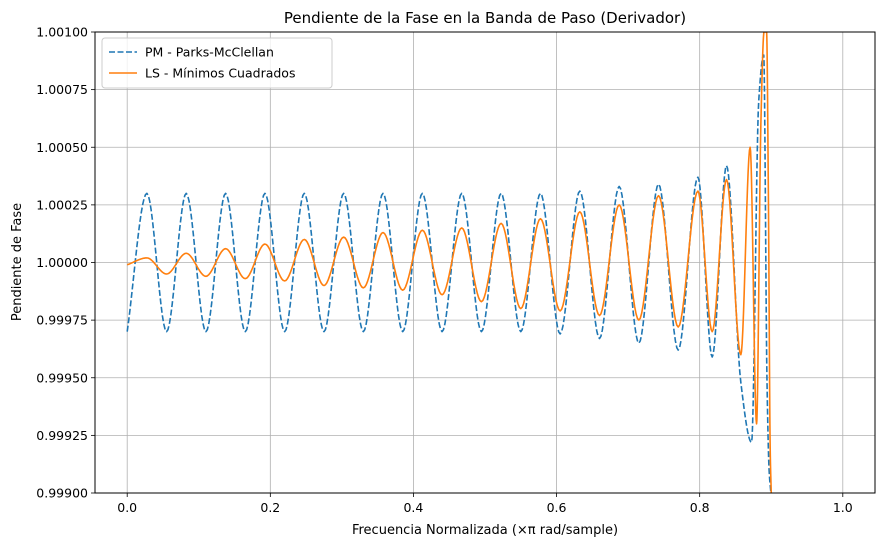 The image size is (881, 547). I want to click on x-tick-label: 0.0, so click(127, 507).